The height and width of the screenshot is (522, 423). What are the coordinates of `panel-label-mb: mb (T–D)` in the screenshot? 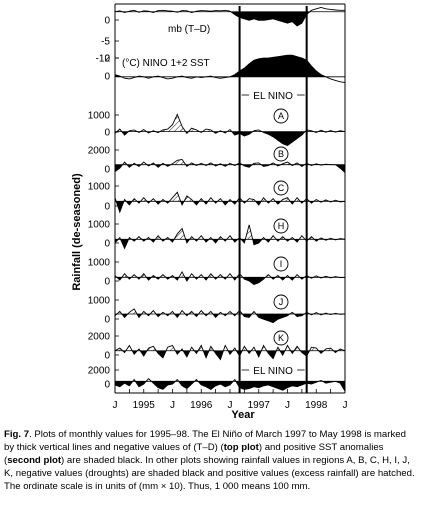 It's located at (189, 29).